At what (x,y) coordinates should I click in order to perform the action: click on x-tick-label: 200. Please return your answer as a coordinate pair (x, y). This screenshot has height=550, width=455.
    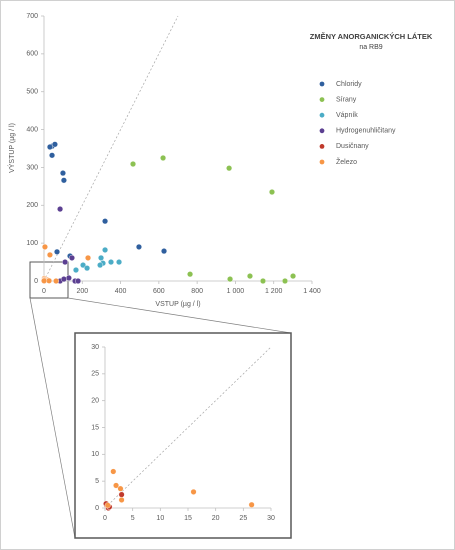
    Looking at the image, I should click on (82, 291).